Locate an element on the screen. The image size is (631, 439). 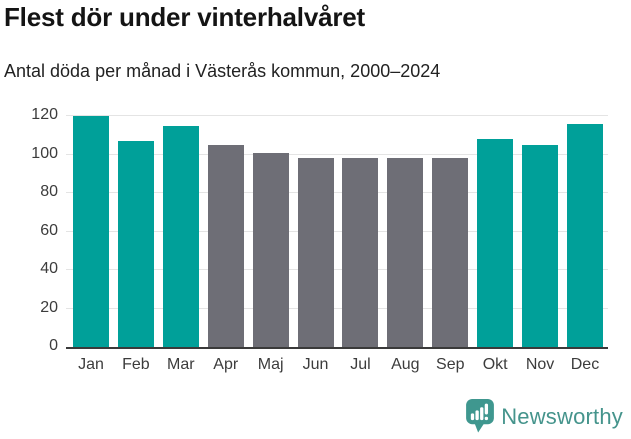
y-axis: 0 20 40 60 80 100 120 is located at coordinates (29, 230).